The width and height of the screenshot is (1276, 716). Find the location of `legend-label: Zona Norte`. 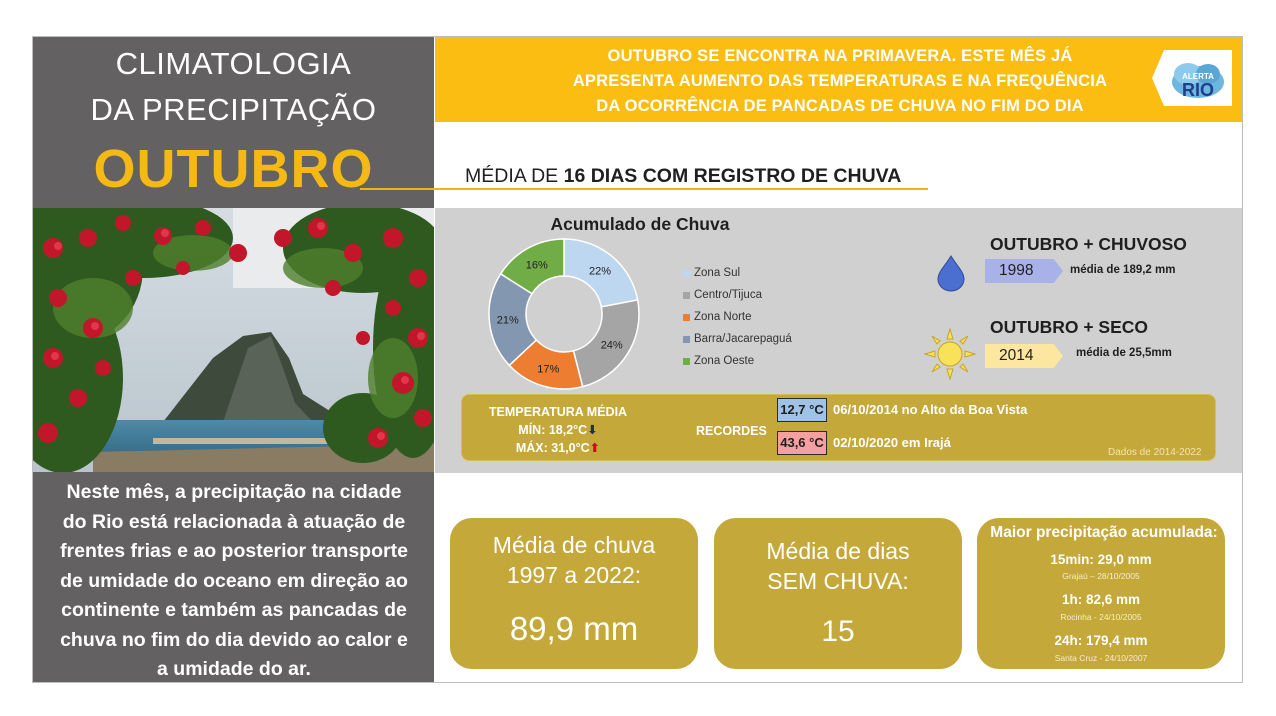

legend-label: Zona Norte is located at coordinates (723, 317).